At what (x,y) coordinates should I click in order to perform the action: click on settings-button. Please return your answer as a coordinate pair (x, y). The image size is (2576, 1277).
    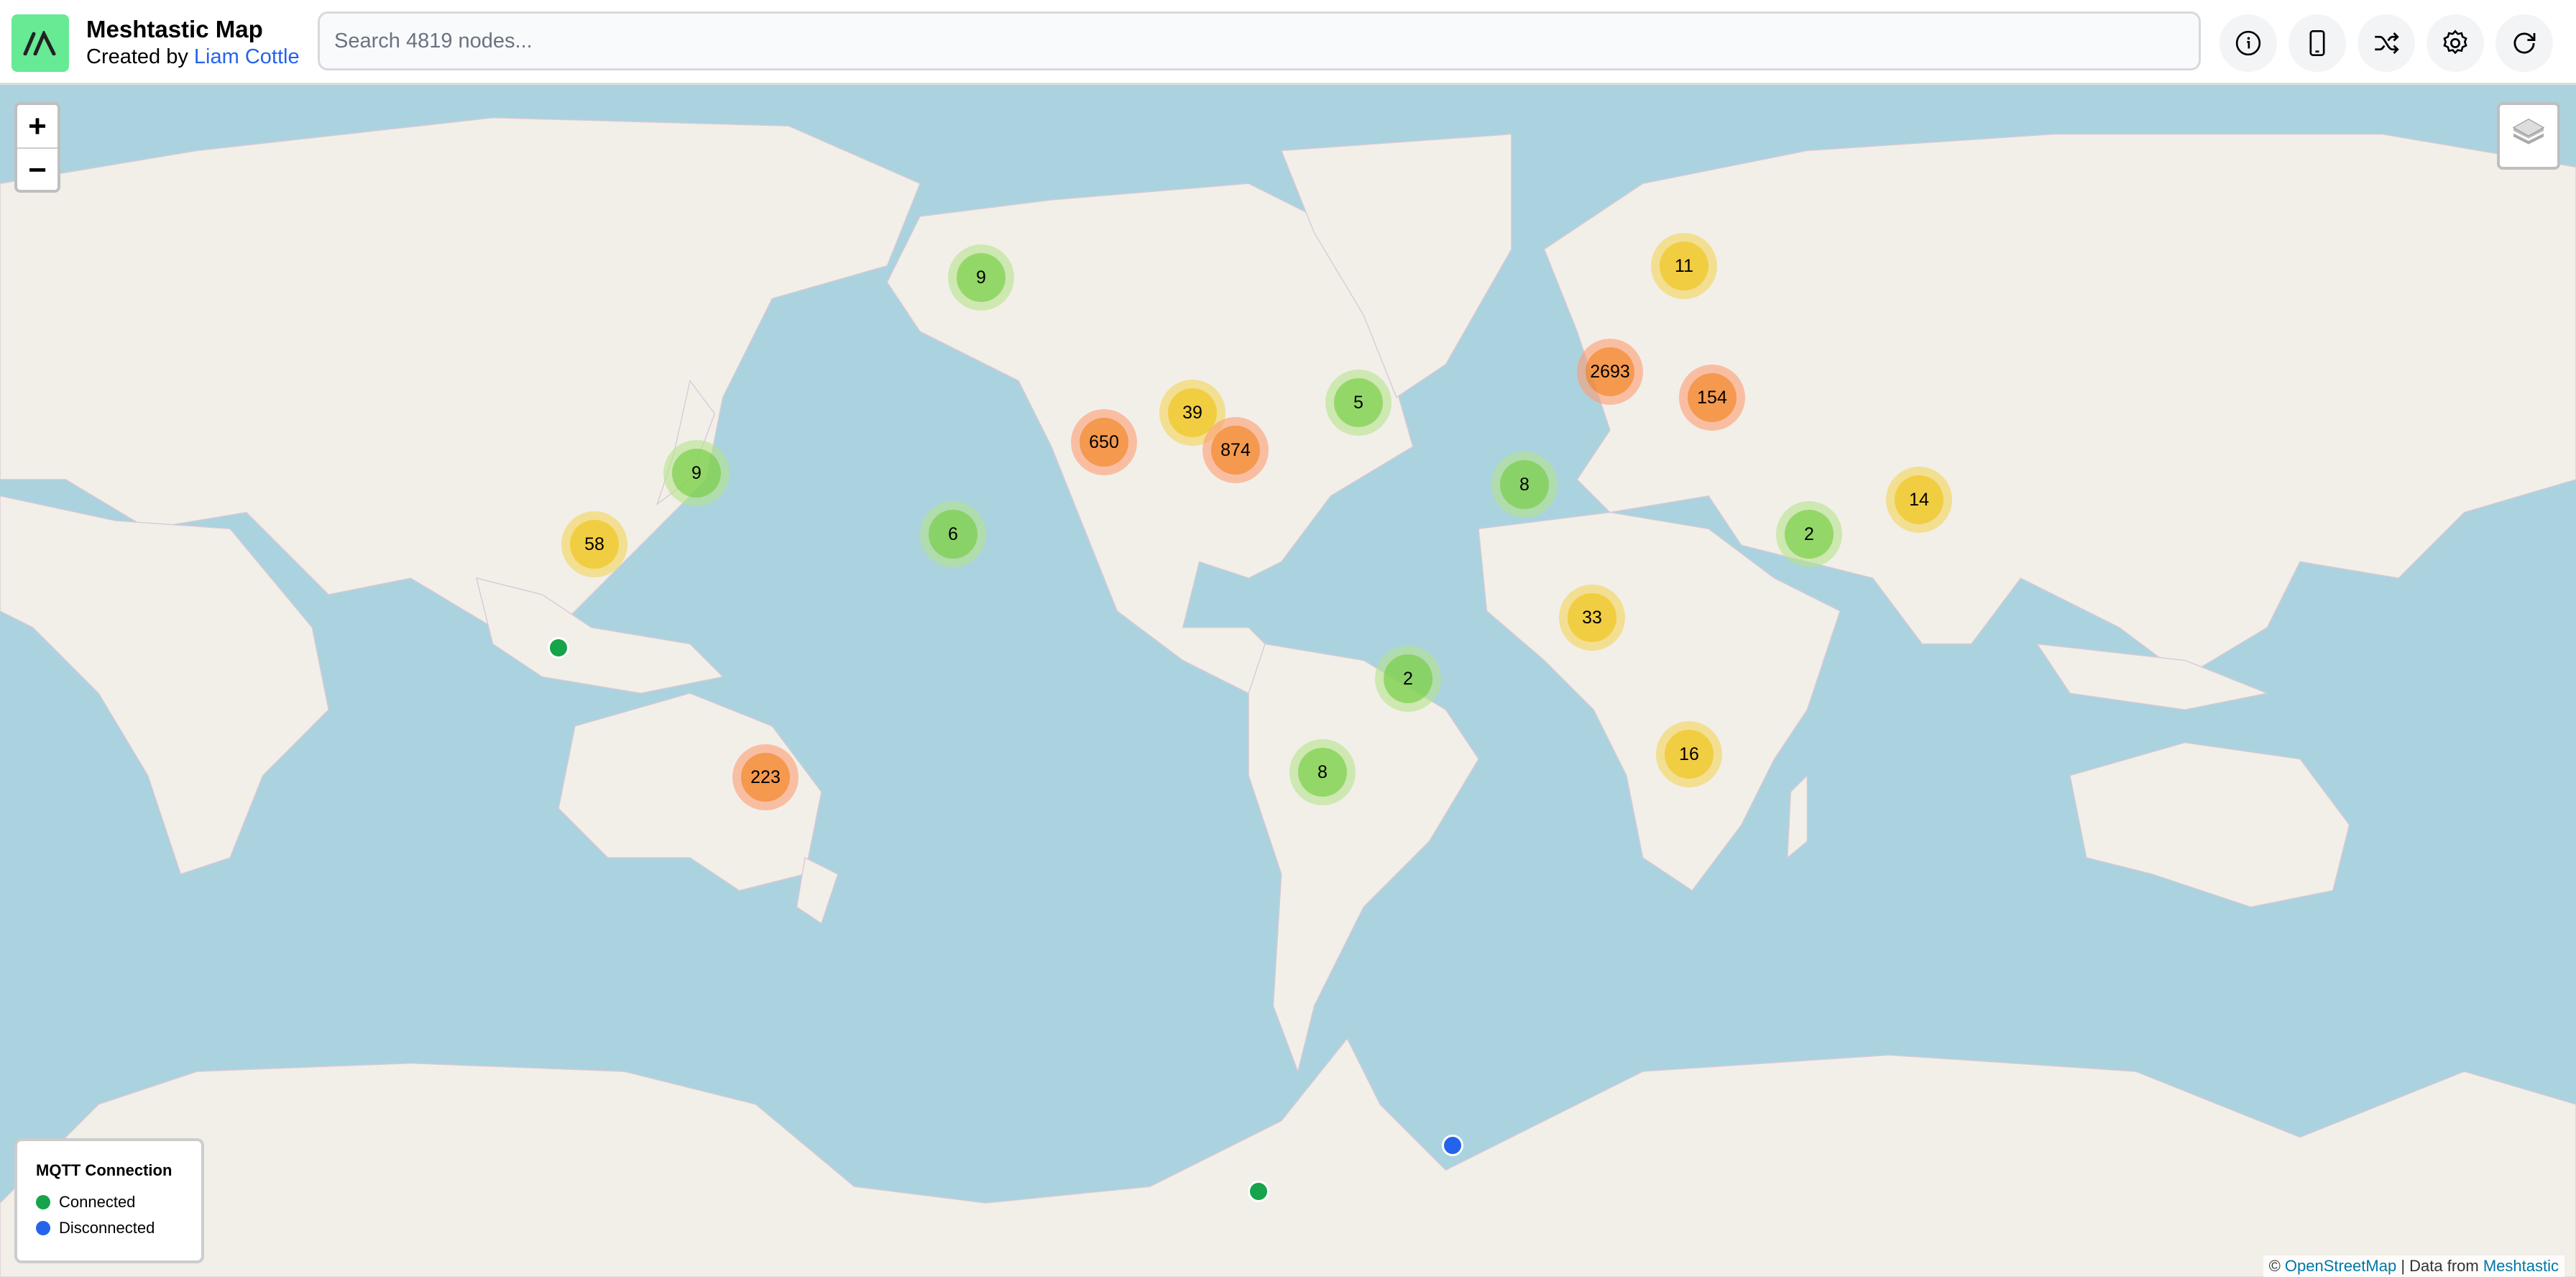
    Looking at the image, I should click on (2455, 43).